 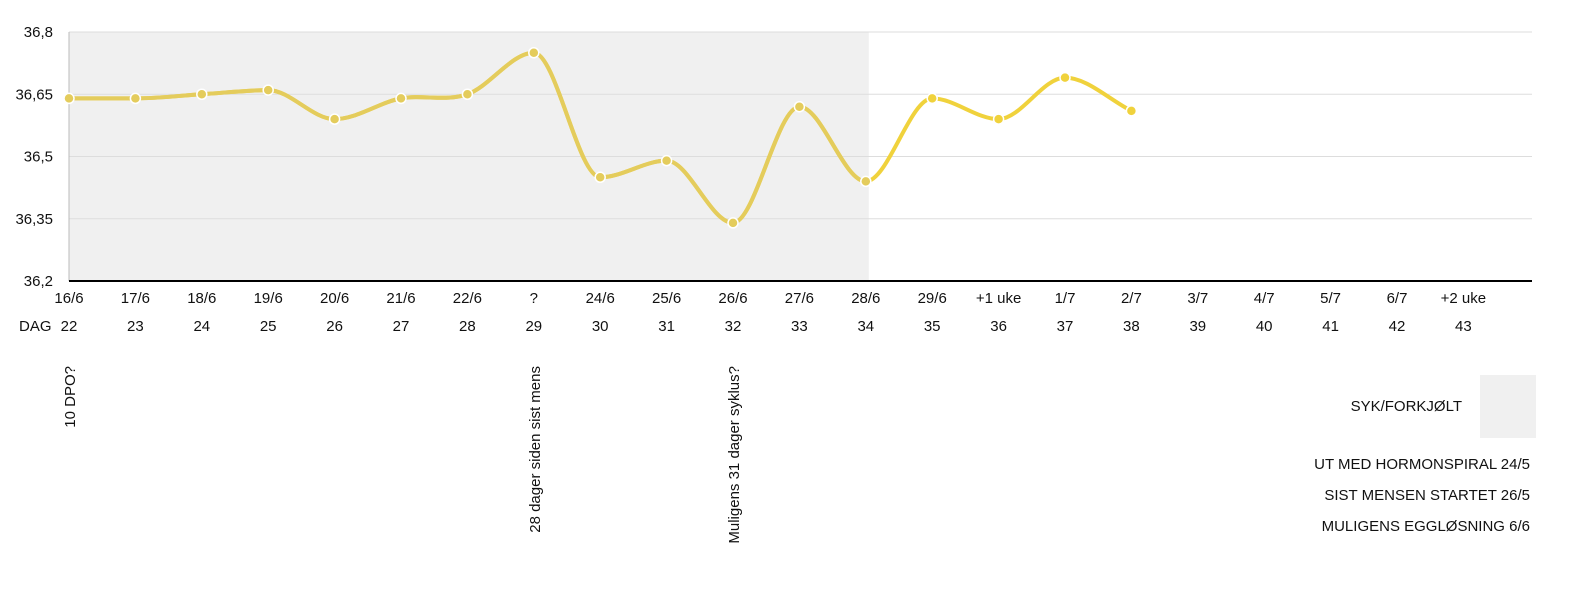 What do you see at coordinates (400, 298) in the screenshot?
I see `x-tick-label: 21/6` at bounding box center [400, 298].